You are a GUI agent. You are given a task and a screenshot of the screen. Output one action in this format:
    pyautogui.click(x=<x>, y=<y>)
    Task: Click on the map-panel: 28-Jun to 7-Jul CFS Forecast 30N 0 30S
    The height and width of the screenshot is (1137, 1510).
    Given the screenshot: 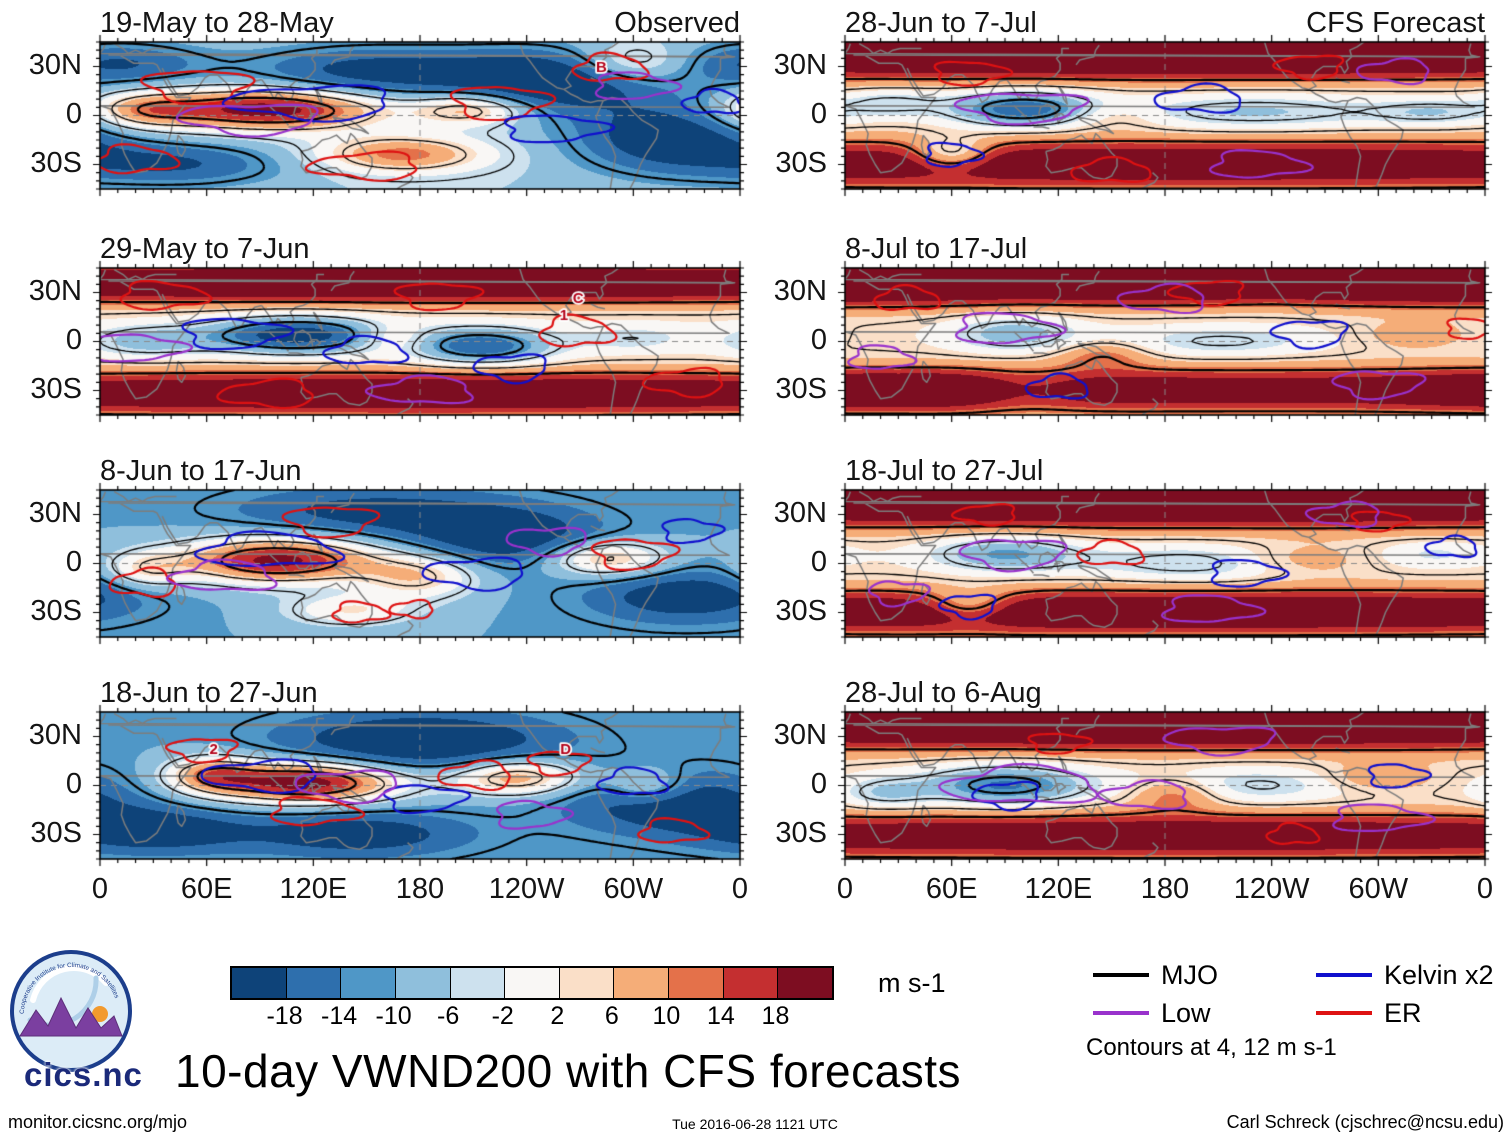 What is the action you would take?
    pyautogui.click(x=1133, y=102)
    